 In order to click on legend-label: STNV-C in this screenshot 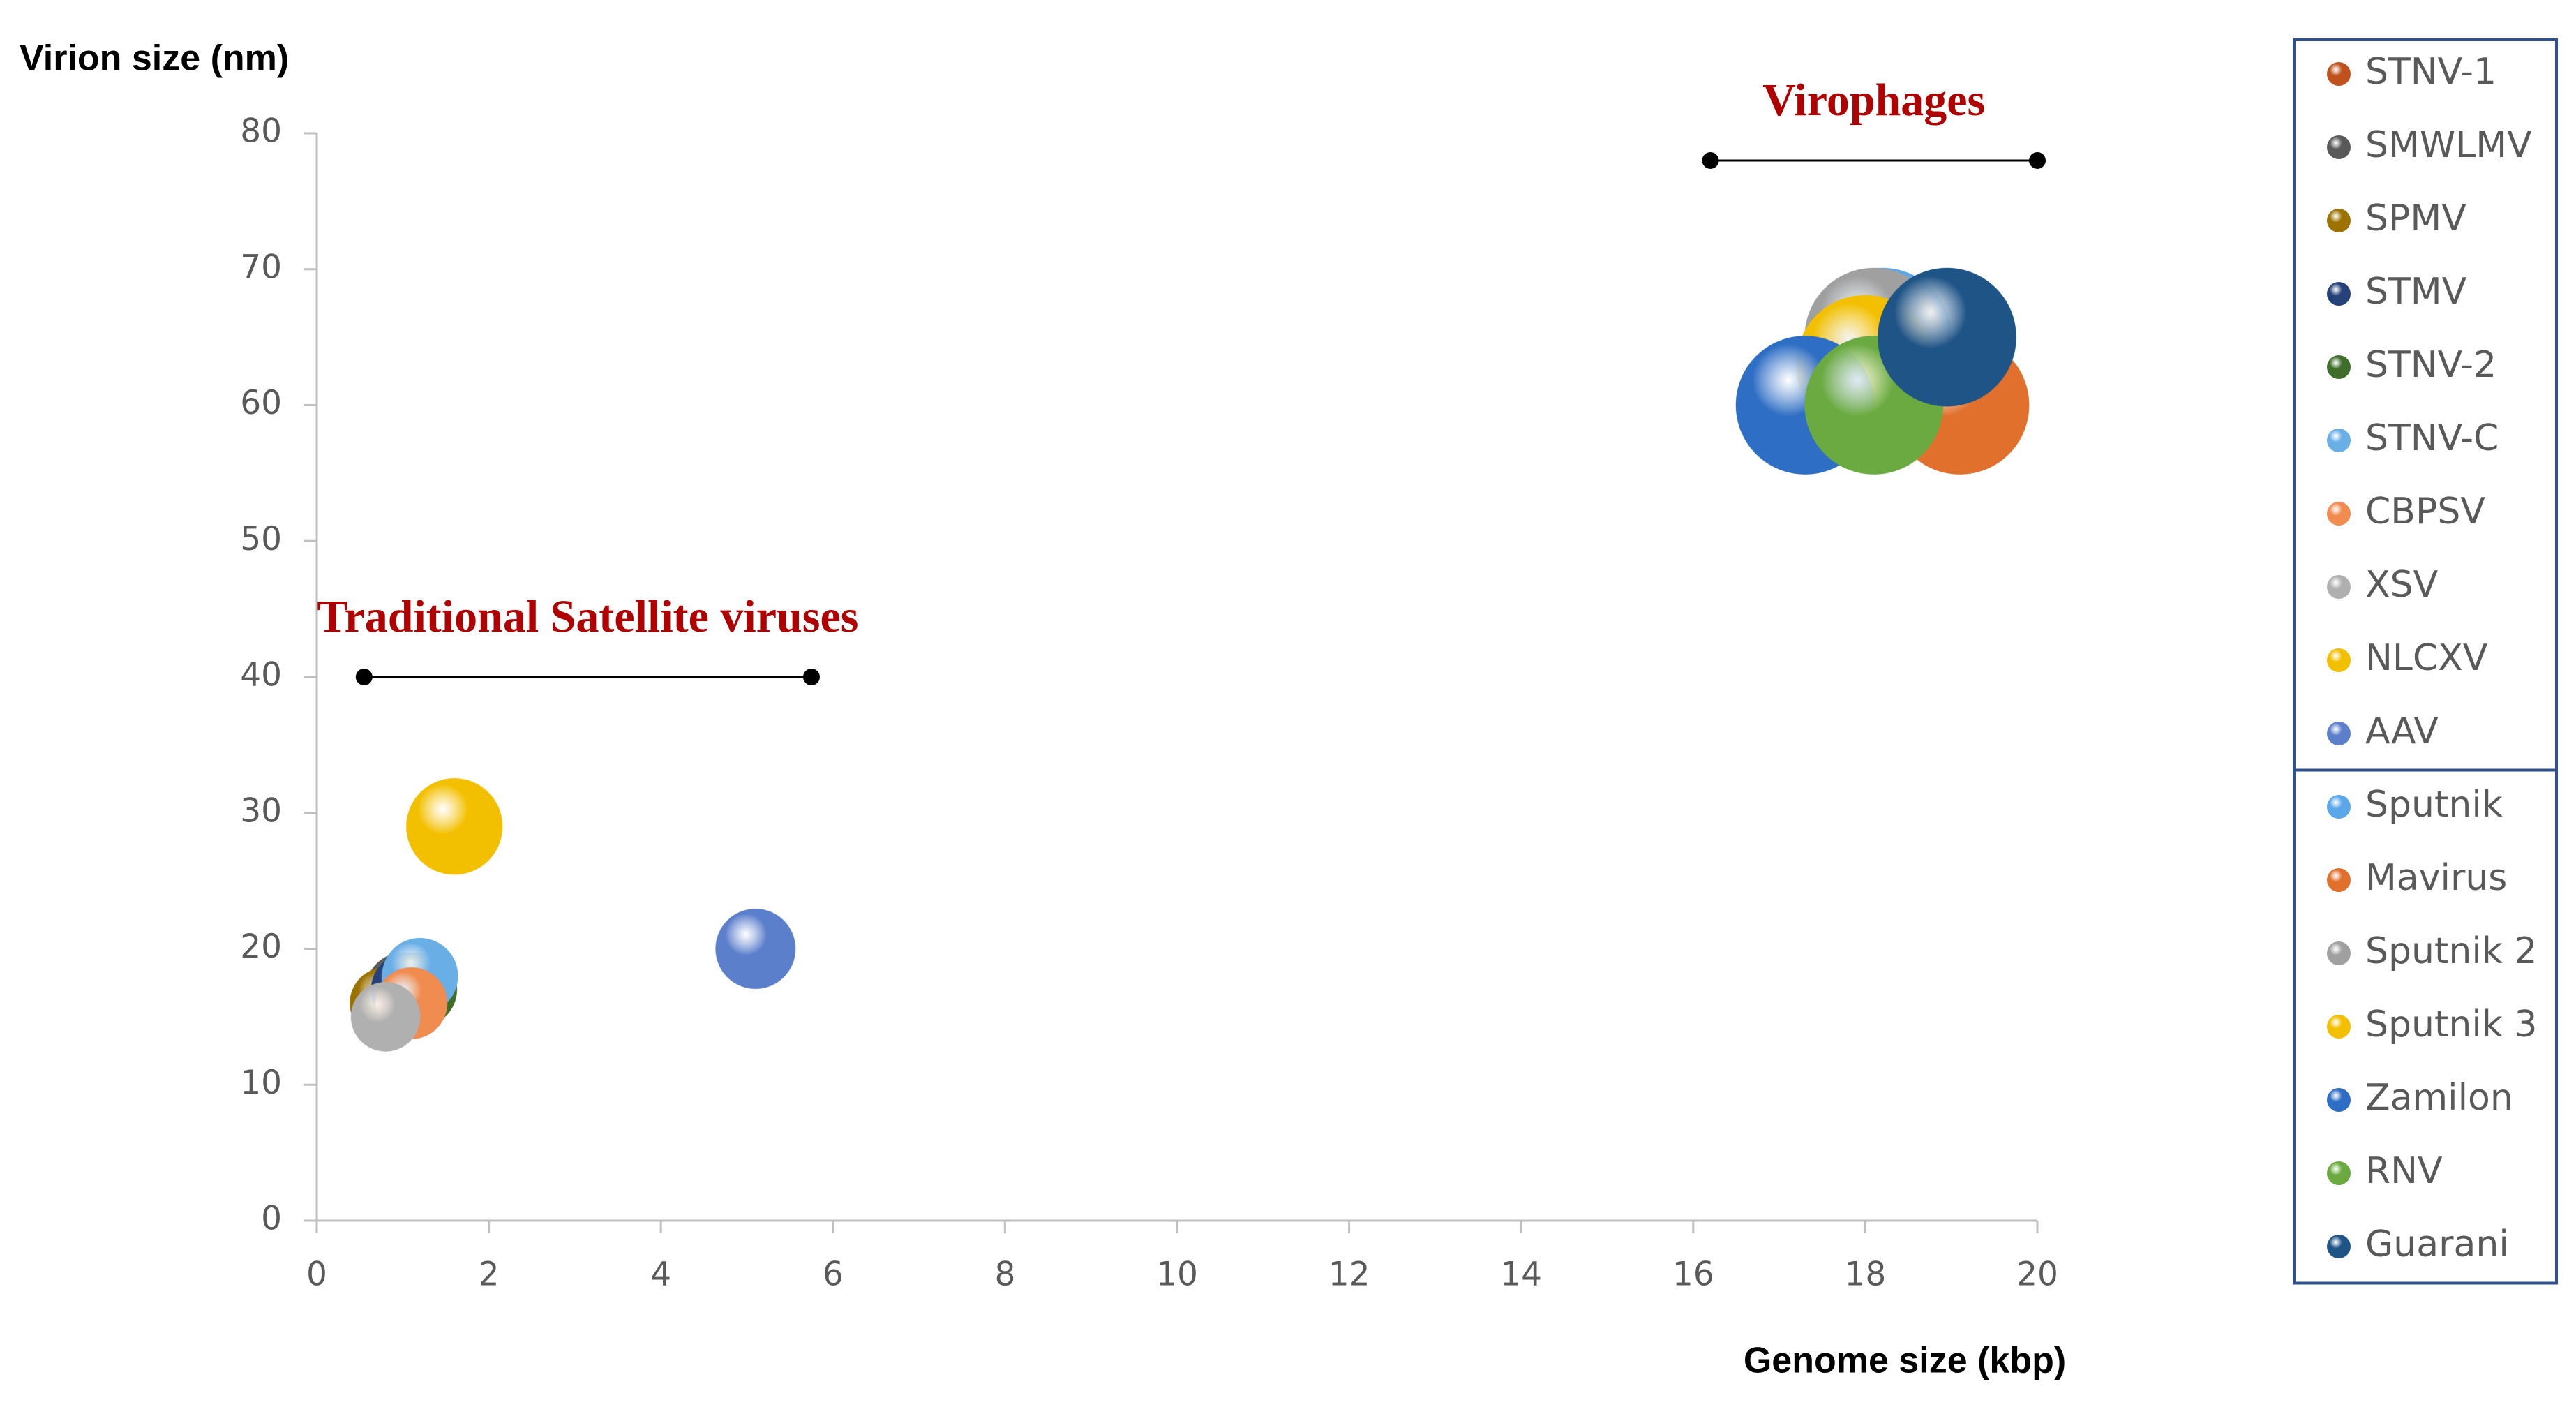, I will do `click(2432, 438)`.